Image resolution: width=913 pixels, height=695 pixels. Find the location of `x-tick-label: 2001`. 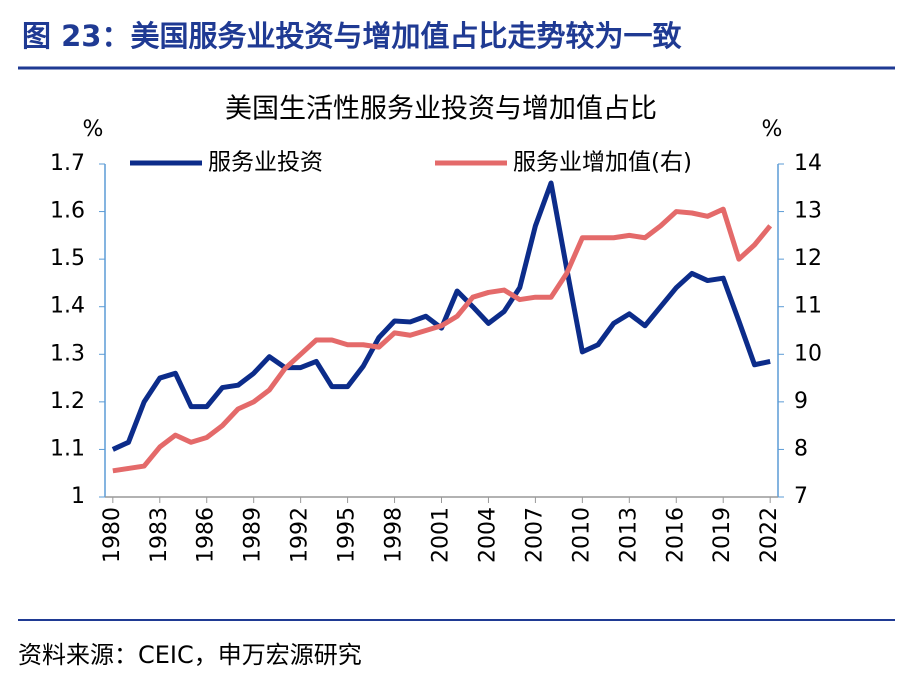

x-tick-label: 2001 is located at coordinates (441, 535).